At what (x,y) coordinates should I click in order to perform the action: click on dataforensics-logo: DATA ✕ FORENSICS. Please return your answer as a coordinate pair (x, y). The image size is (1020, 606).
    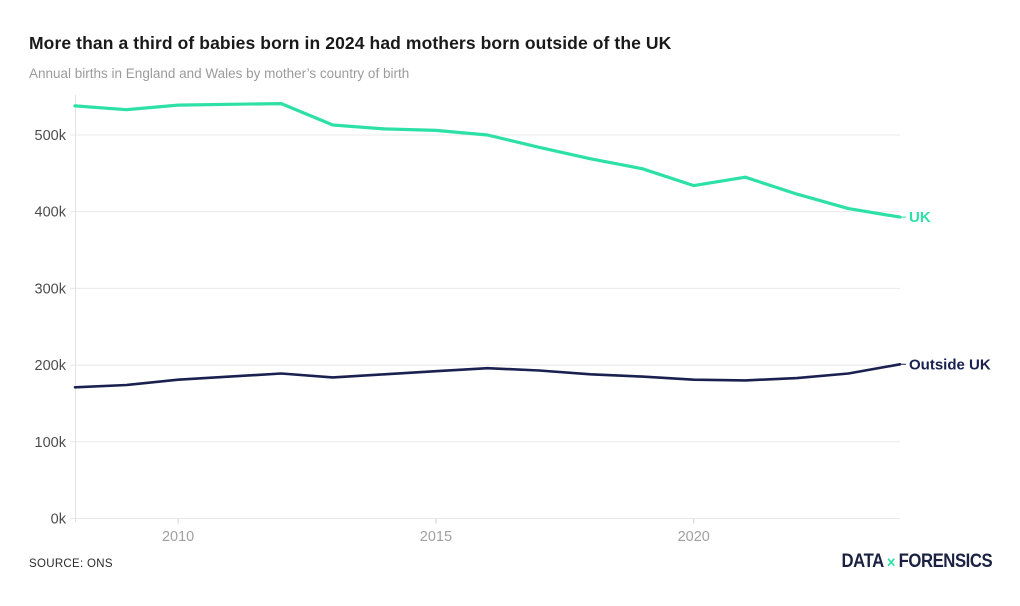
    Looking at the image, I should click on (916, 562).